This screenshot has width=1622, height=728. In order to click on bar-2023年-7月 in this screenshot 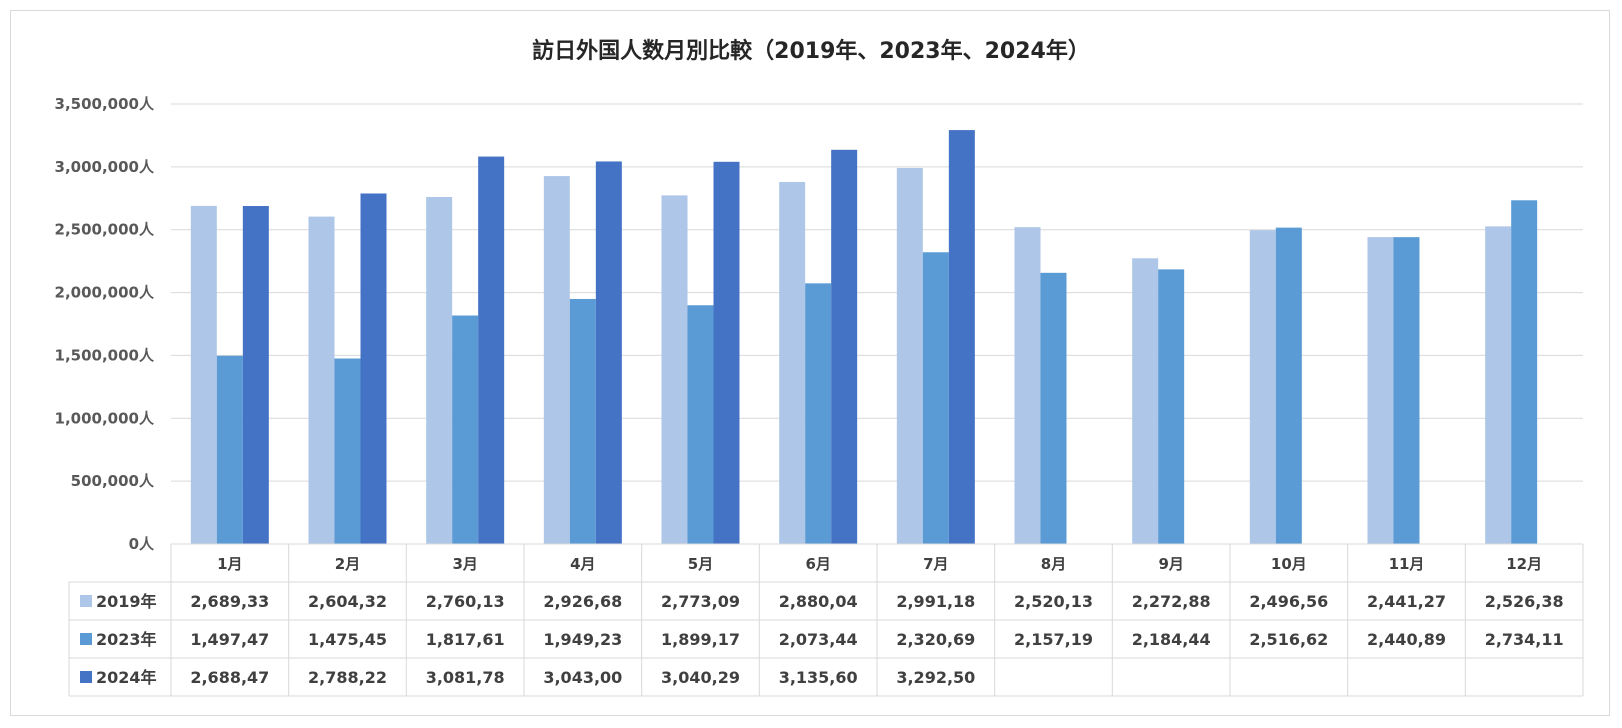, I will do `click(935, 398)`.